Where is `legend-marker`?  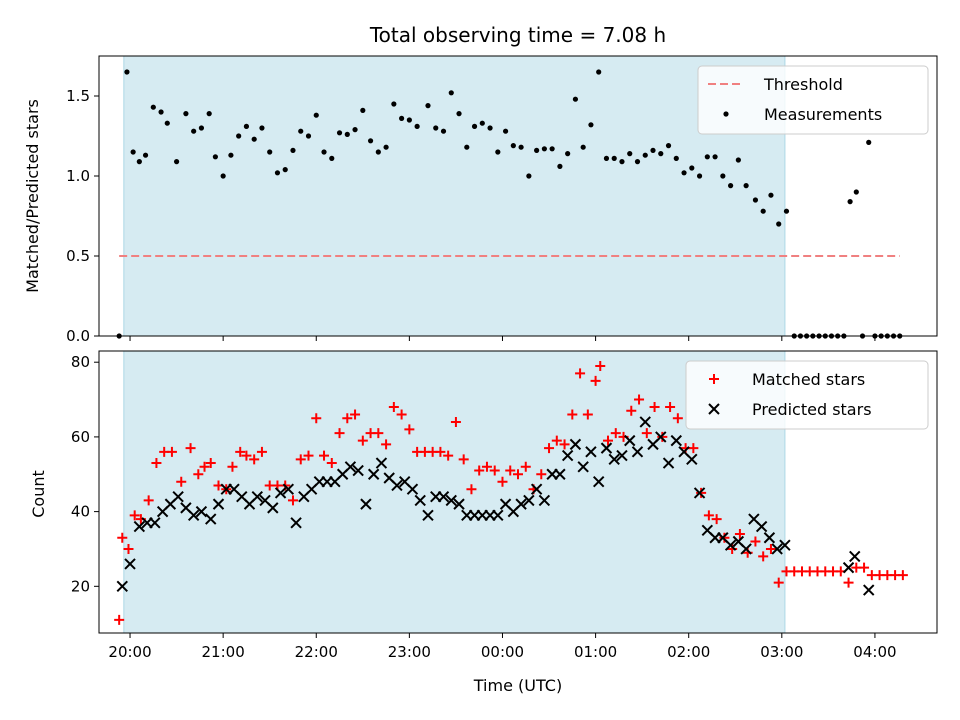
legend-marker is located at coordinates (726, 114).